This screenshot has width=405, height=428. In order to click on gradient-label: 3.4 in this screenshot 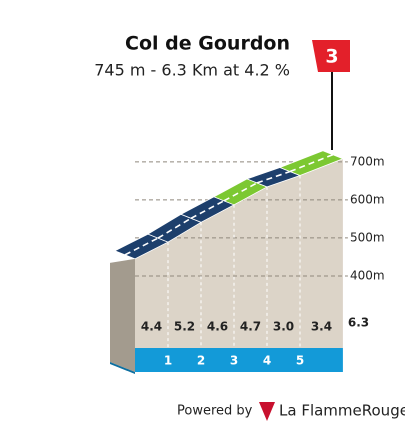, I will do `click(321, 327)`.